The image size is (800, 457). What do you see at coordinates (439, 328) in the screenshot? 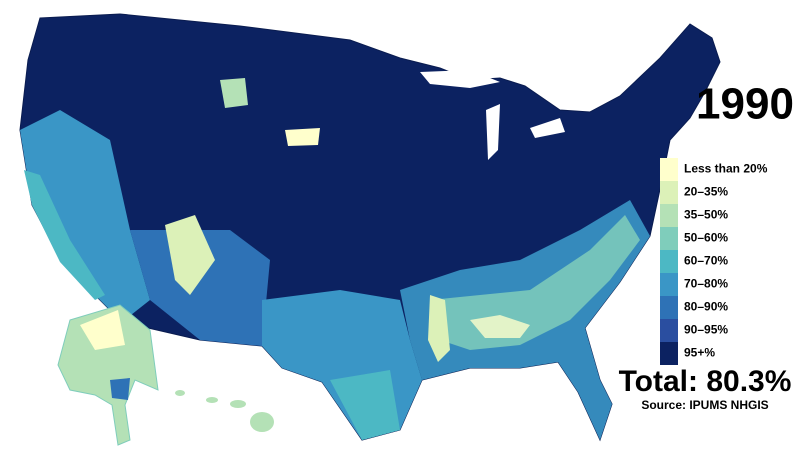
I see `delta-region` at bounding box center [439, 328].